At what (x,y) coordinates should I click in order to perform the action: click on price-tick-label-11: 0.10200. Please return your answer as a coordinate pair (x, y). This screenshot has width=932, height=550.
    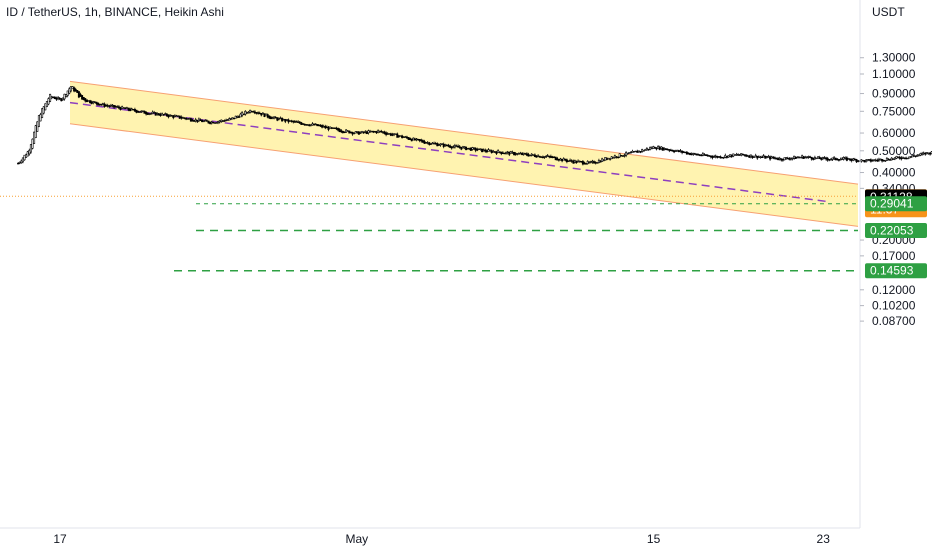
    Looking at the image, I should click on (894, 306).